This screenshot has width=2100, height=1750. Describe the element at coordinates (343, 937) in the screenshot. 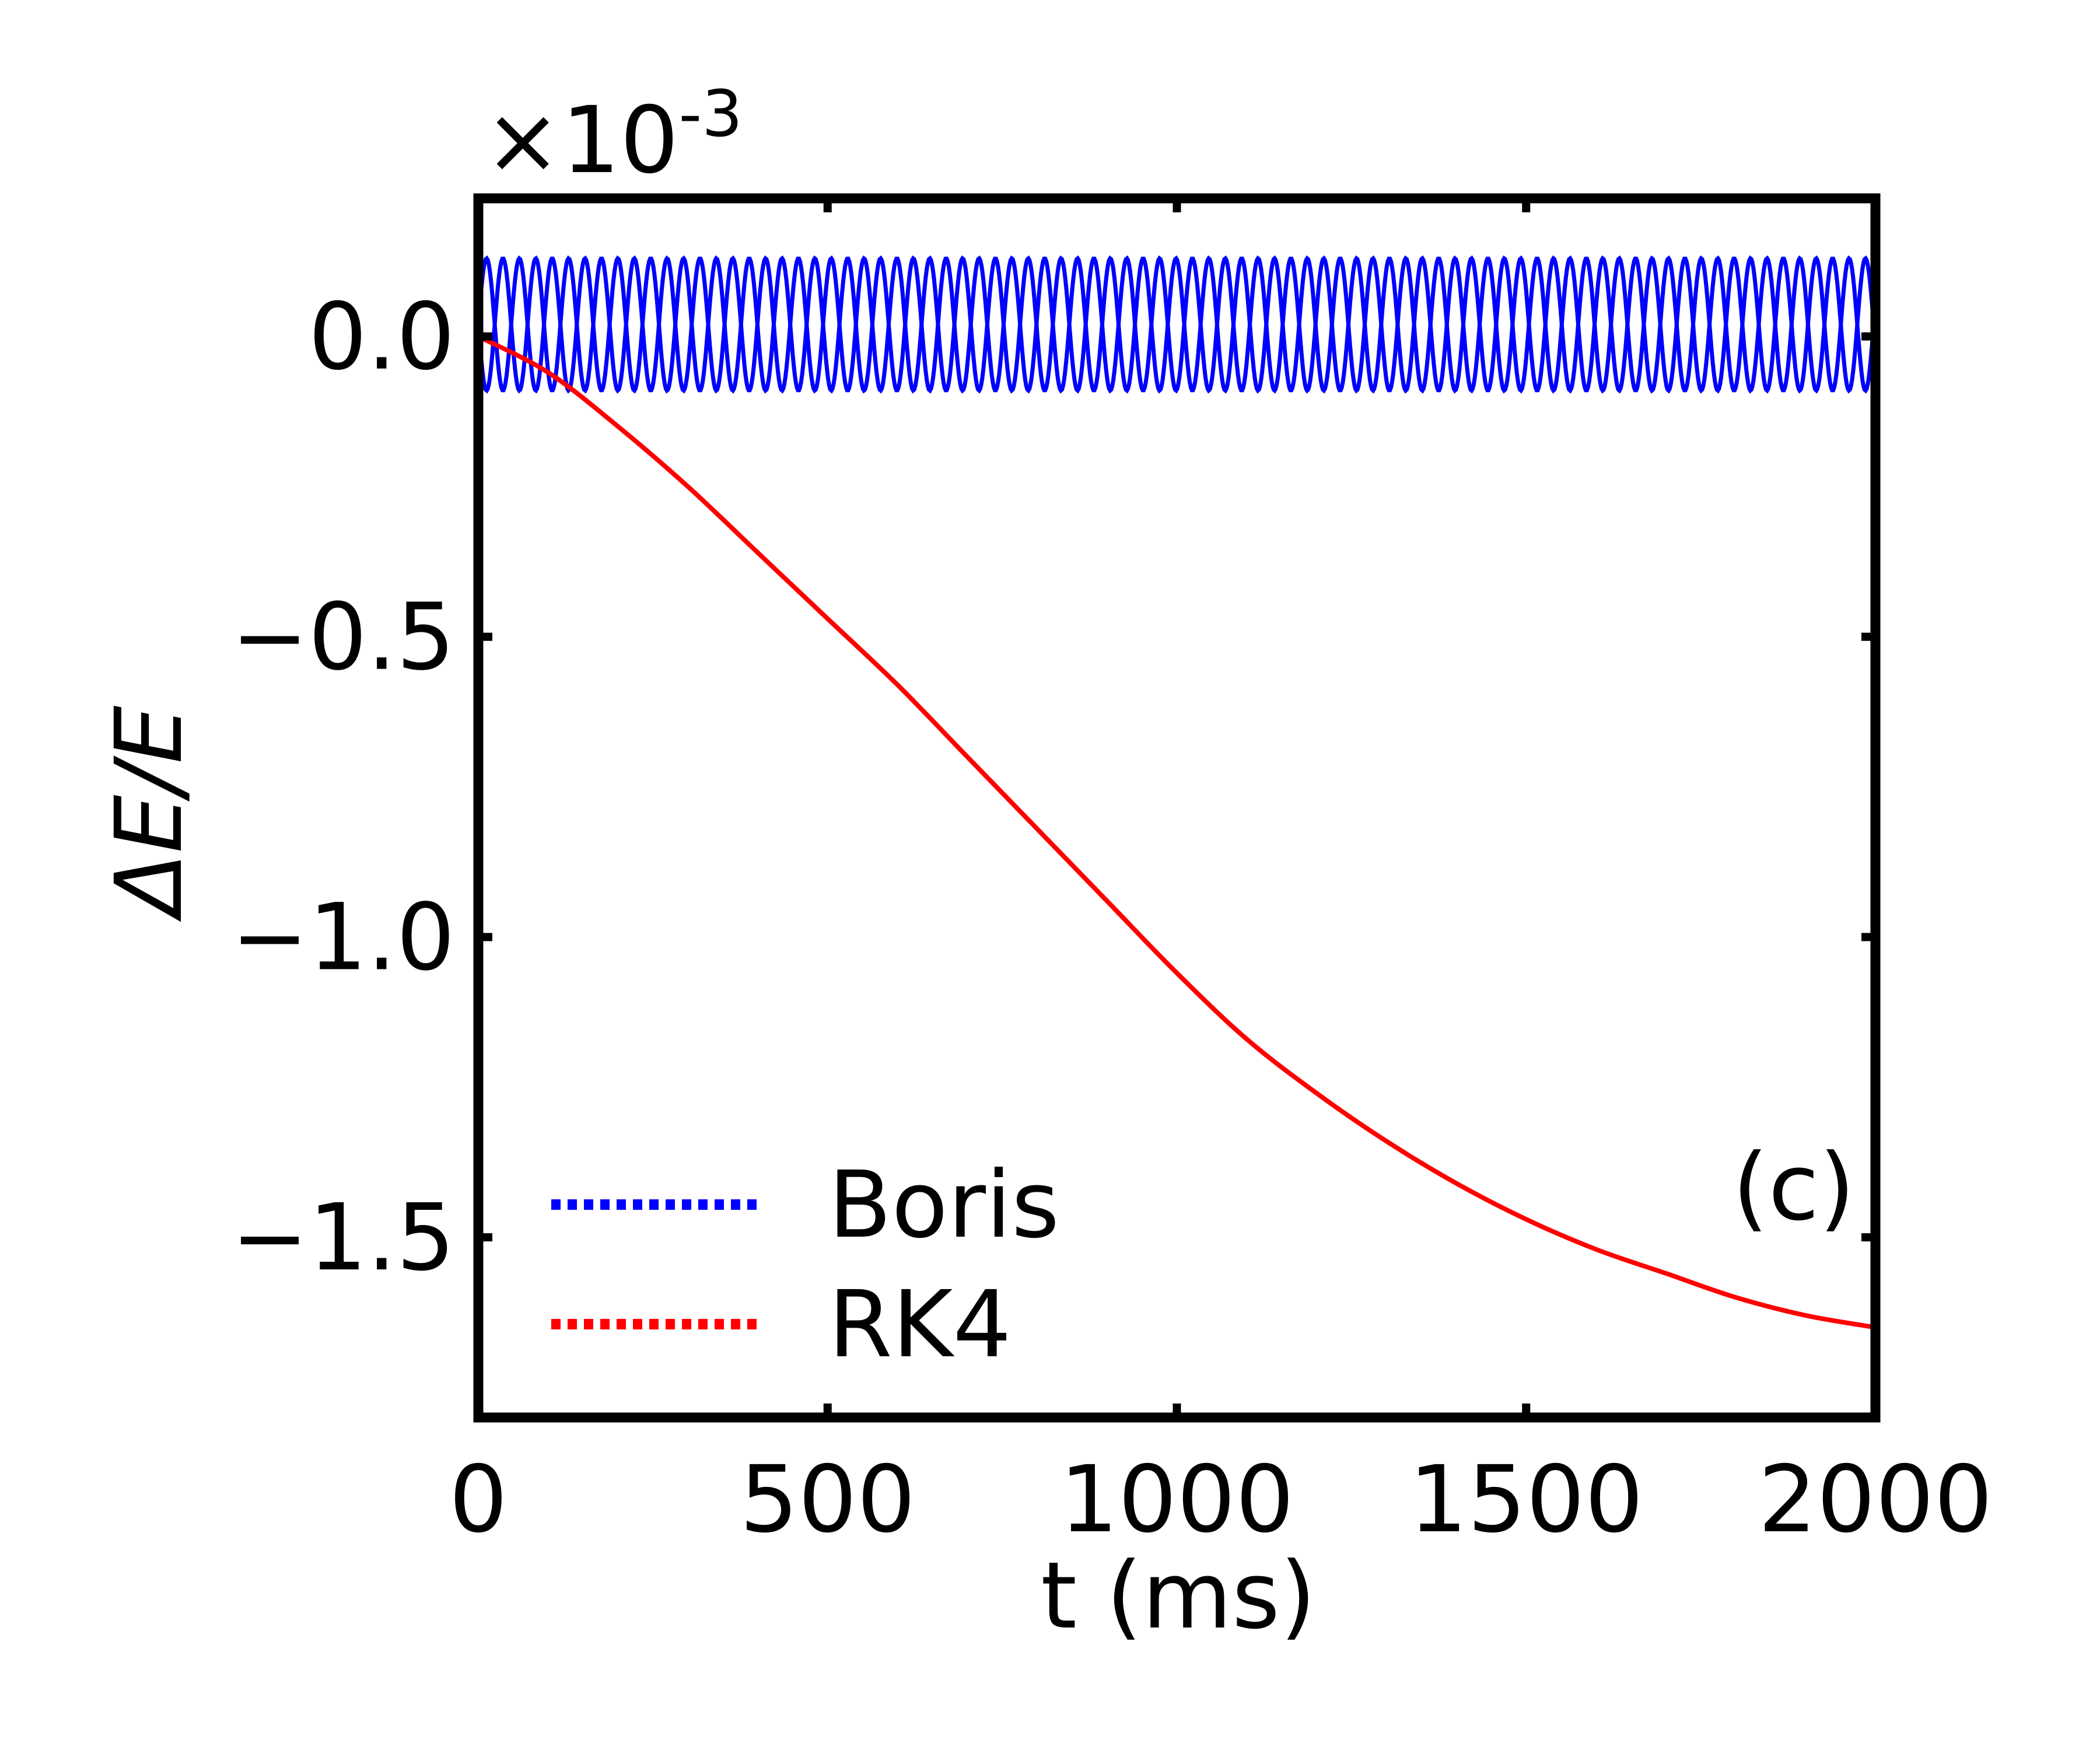

I see `y-tick-label: −1.0` at that location.